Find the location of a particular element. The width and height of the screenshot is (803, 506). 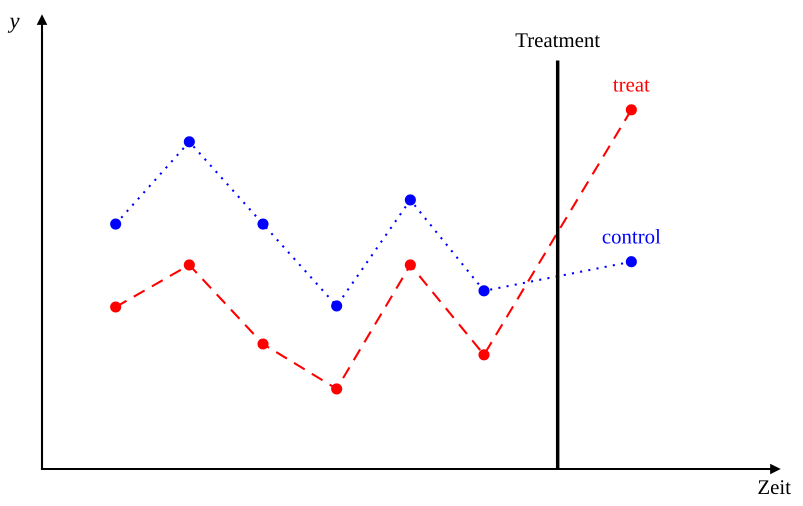

series-label: treat is located at coordinates (631, 86).